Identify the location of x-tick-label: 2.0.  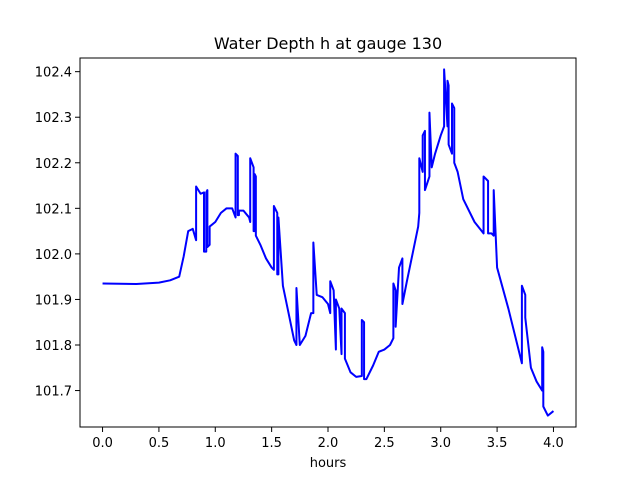
(328, 443).